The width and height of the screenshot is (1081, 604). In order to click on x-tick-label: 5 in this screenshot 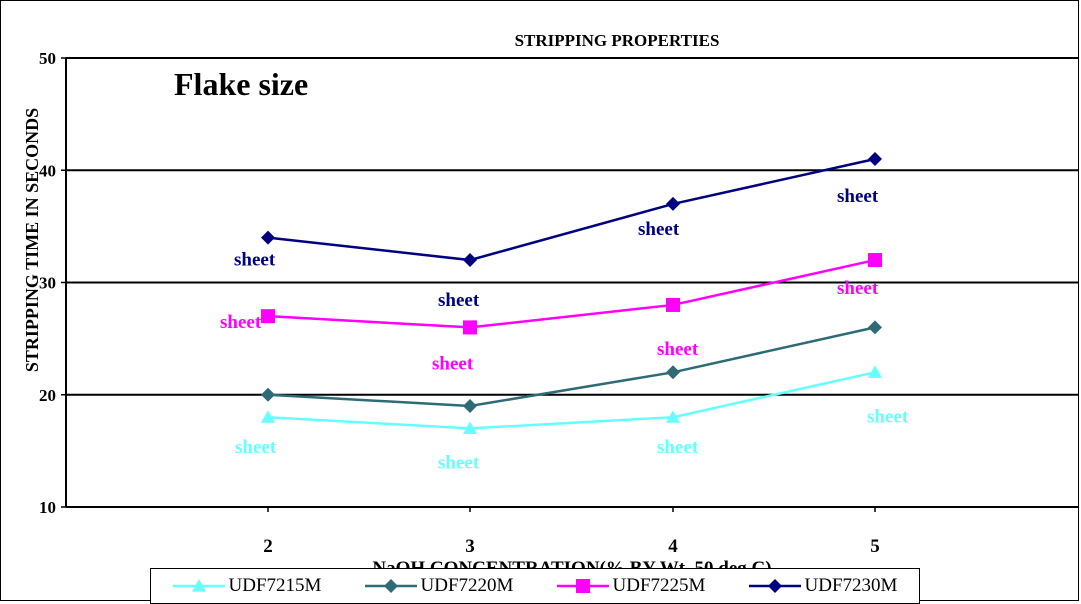, I will do `click(875, 546)`.